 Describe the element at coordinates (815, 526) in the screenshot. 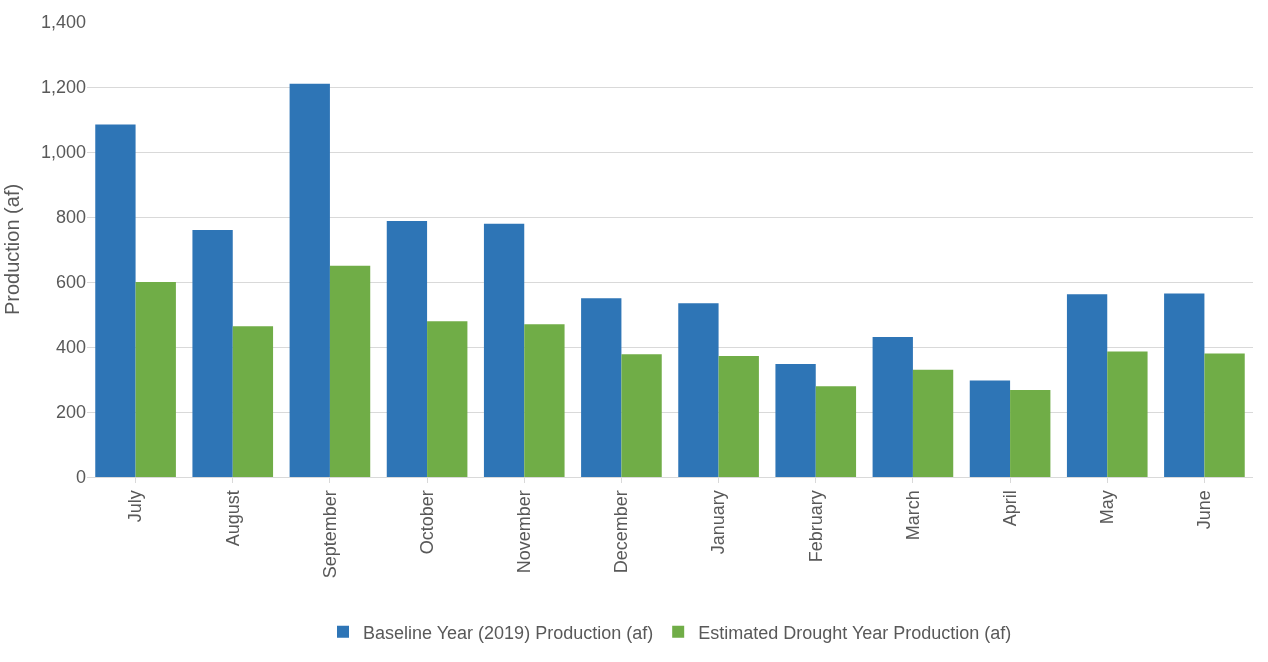

I see `x-tick-label: February` at that location.